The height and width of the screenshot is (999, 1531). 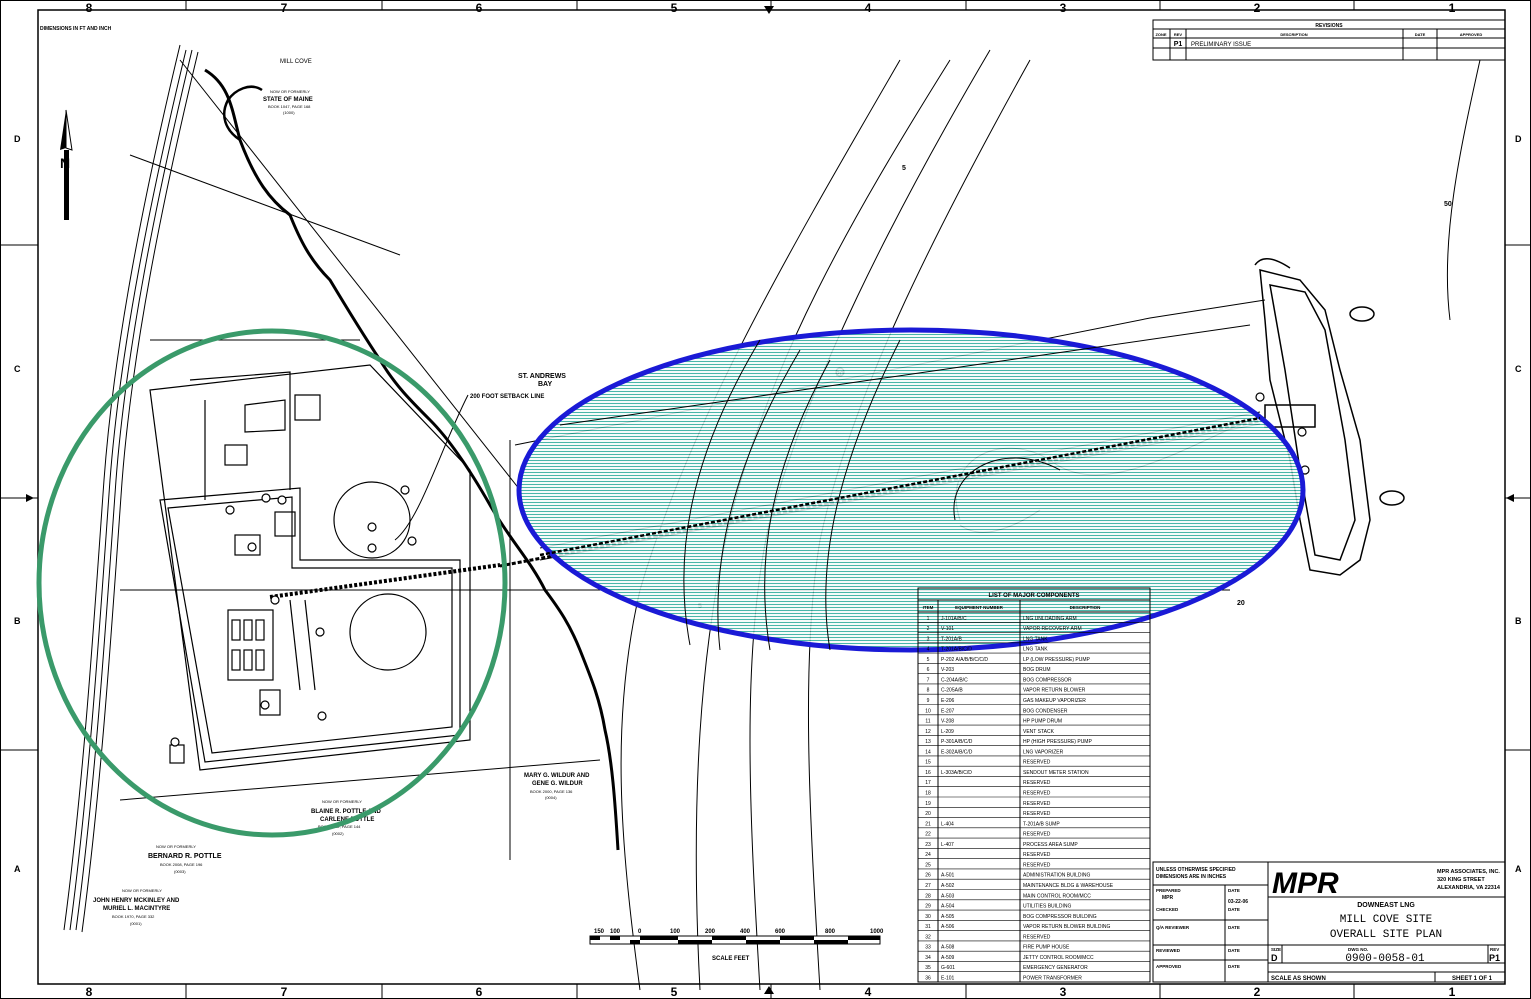 I want to click on component-equipment: A-504, so click(x=948, y=907).